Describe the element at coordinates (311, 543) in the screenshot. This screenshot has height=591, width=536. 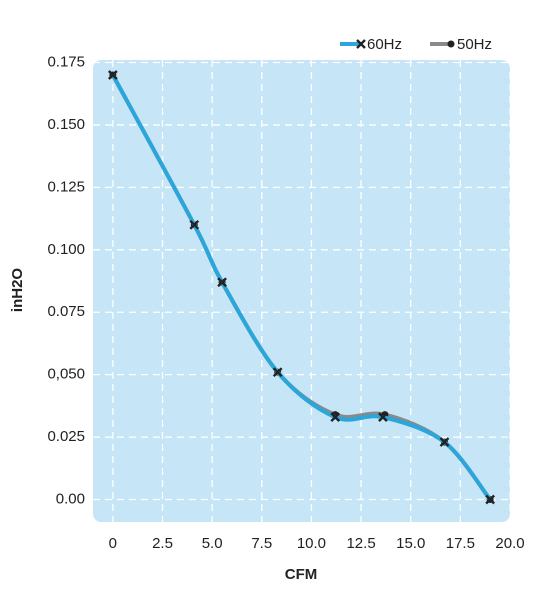
I see `x-tick-label: 10.0` at that location.